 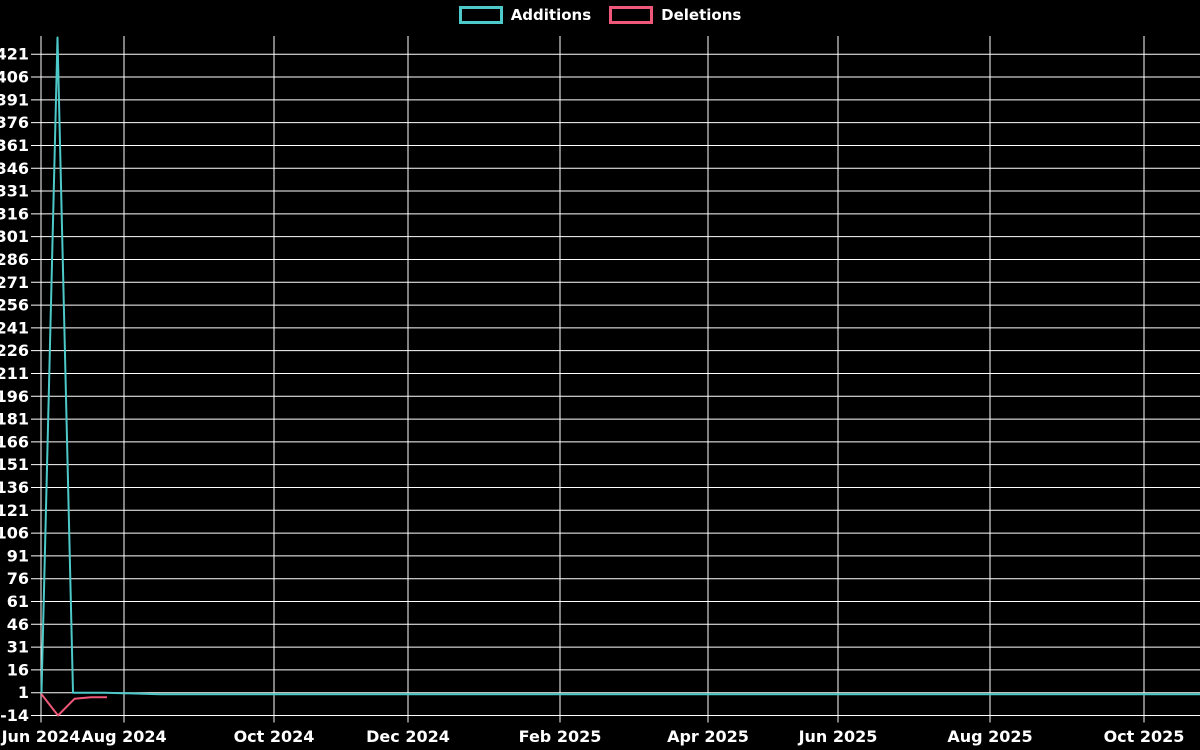 What do you see at coordinates (480, 15) in the screenshot?
I see `legend-swatch-additions` at bounding box center [480, 15].